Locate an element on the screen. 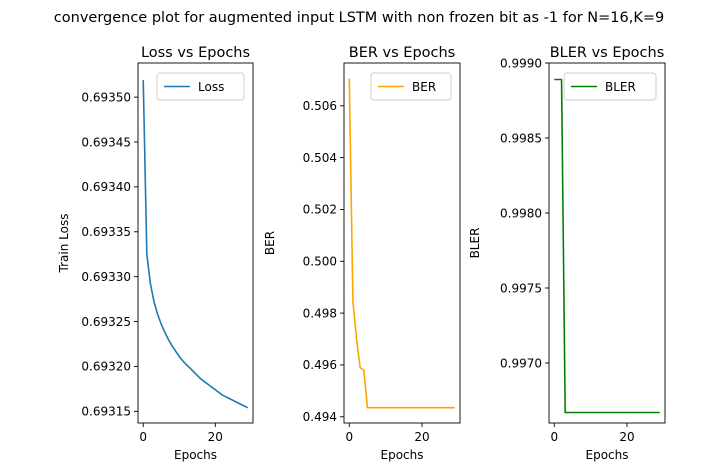  y-tick-label: 0.69335 is located at coordinates (106, 232).